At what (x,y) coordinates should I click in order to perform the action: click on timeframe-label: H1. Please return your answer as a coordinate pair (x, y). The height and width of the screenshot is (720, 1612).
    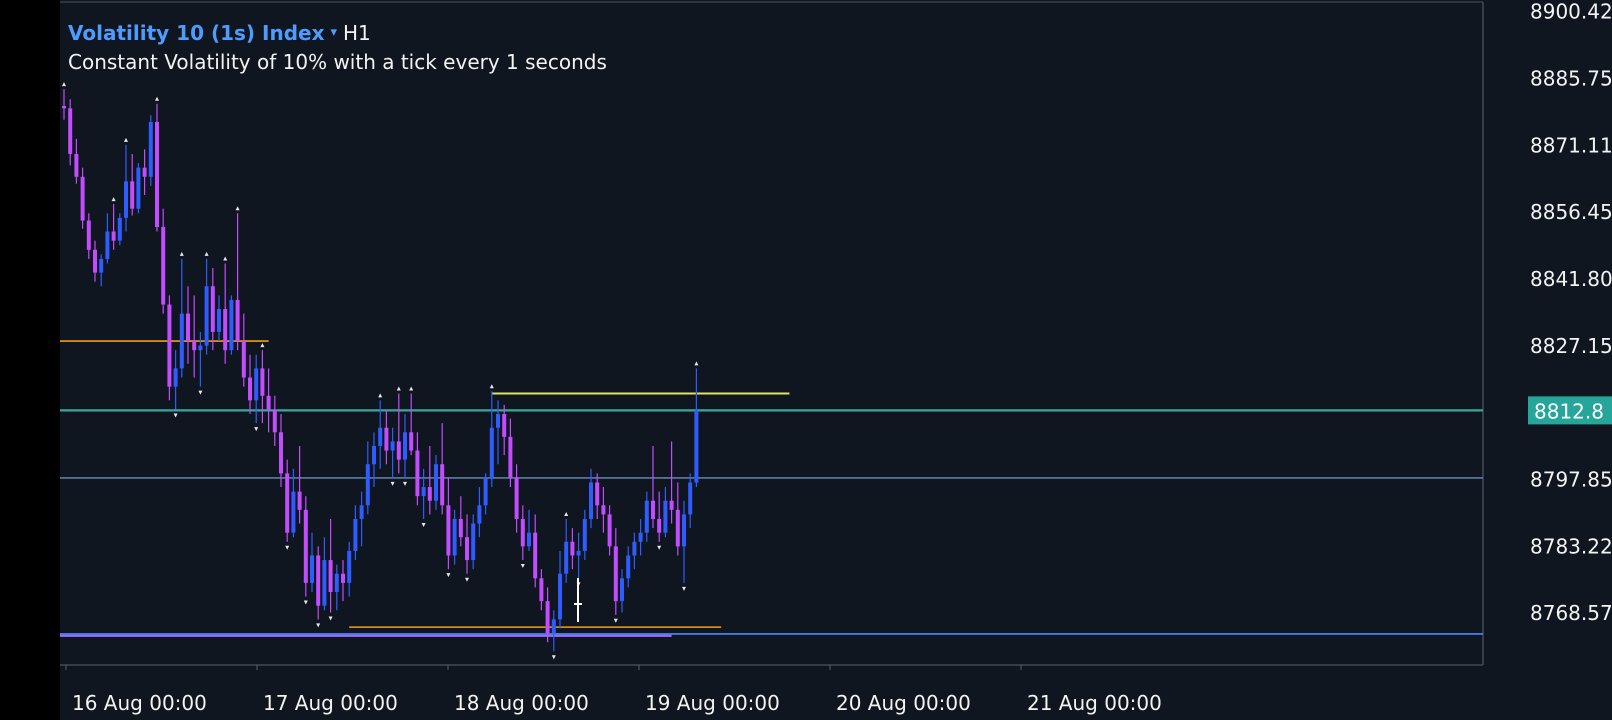
    Looking at the image, I should click on (357, 33).